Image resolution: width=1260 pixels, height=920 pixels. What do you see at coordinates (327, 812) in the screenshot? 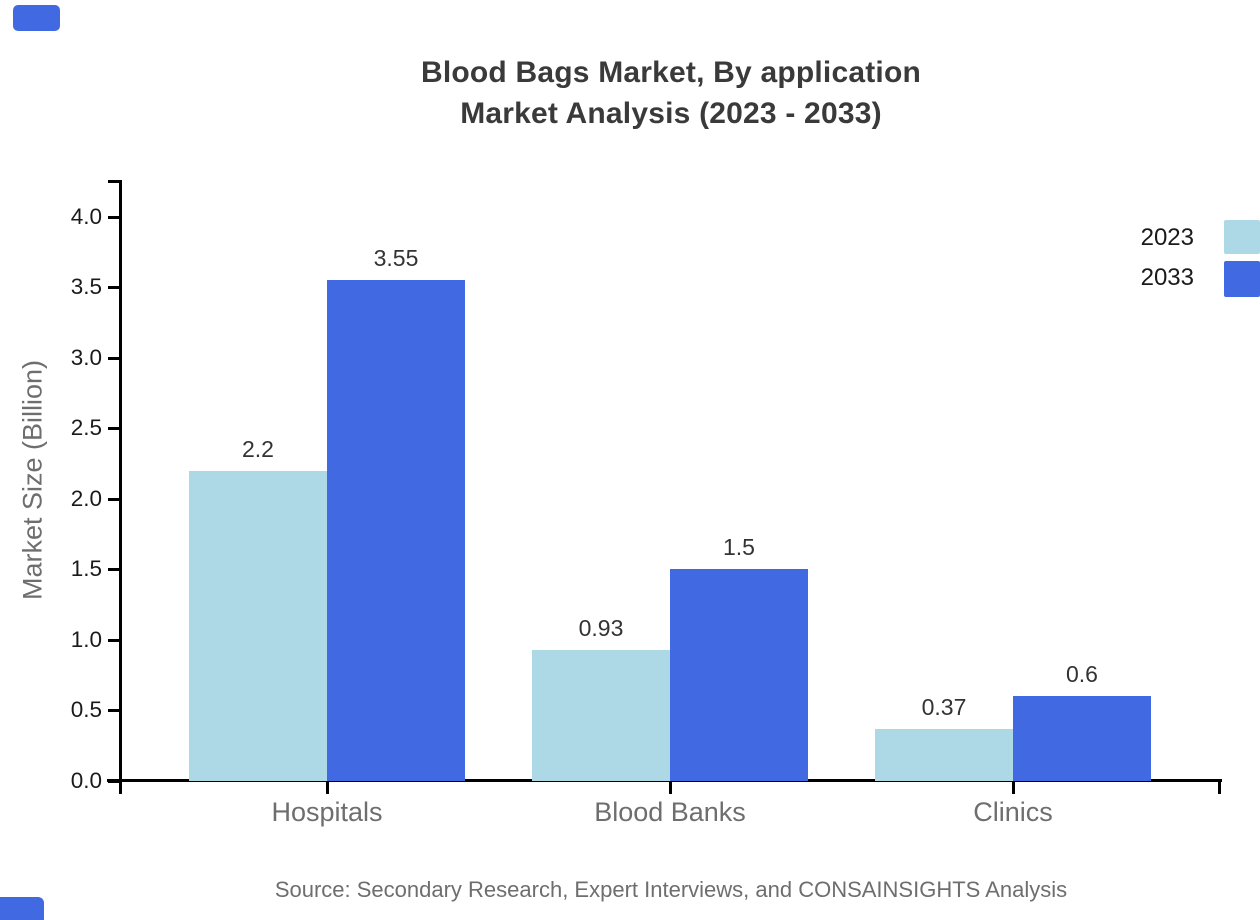
I see `x-category-label-hospitals: Hospitals` at bounding box center [327, 812].